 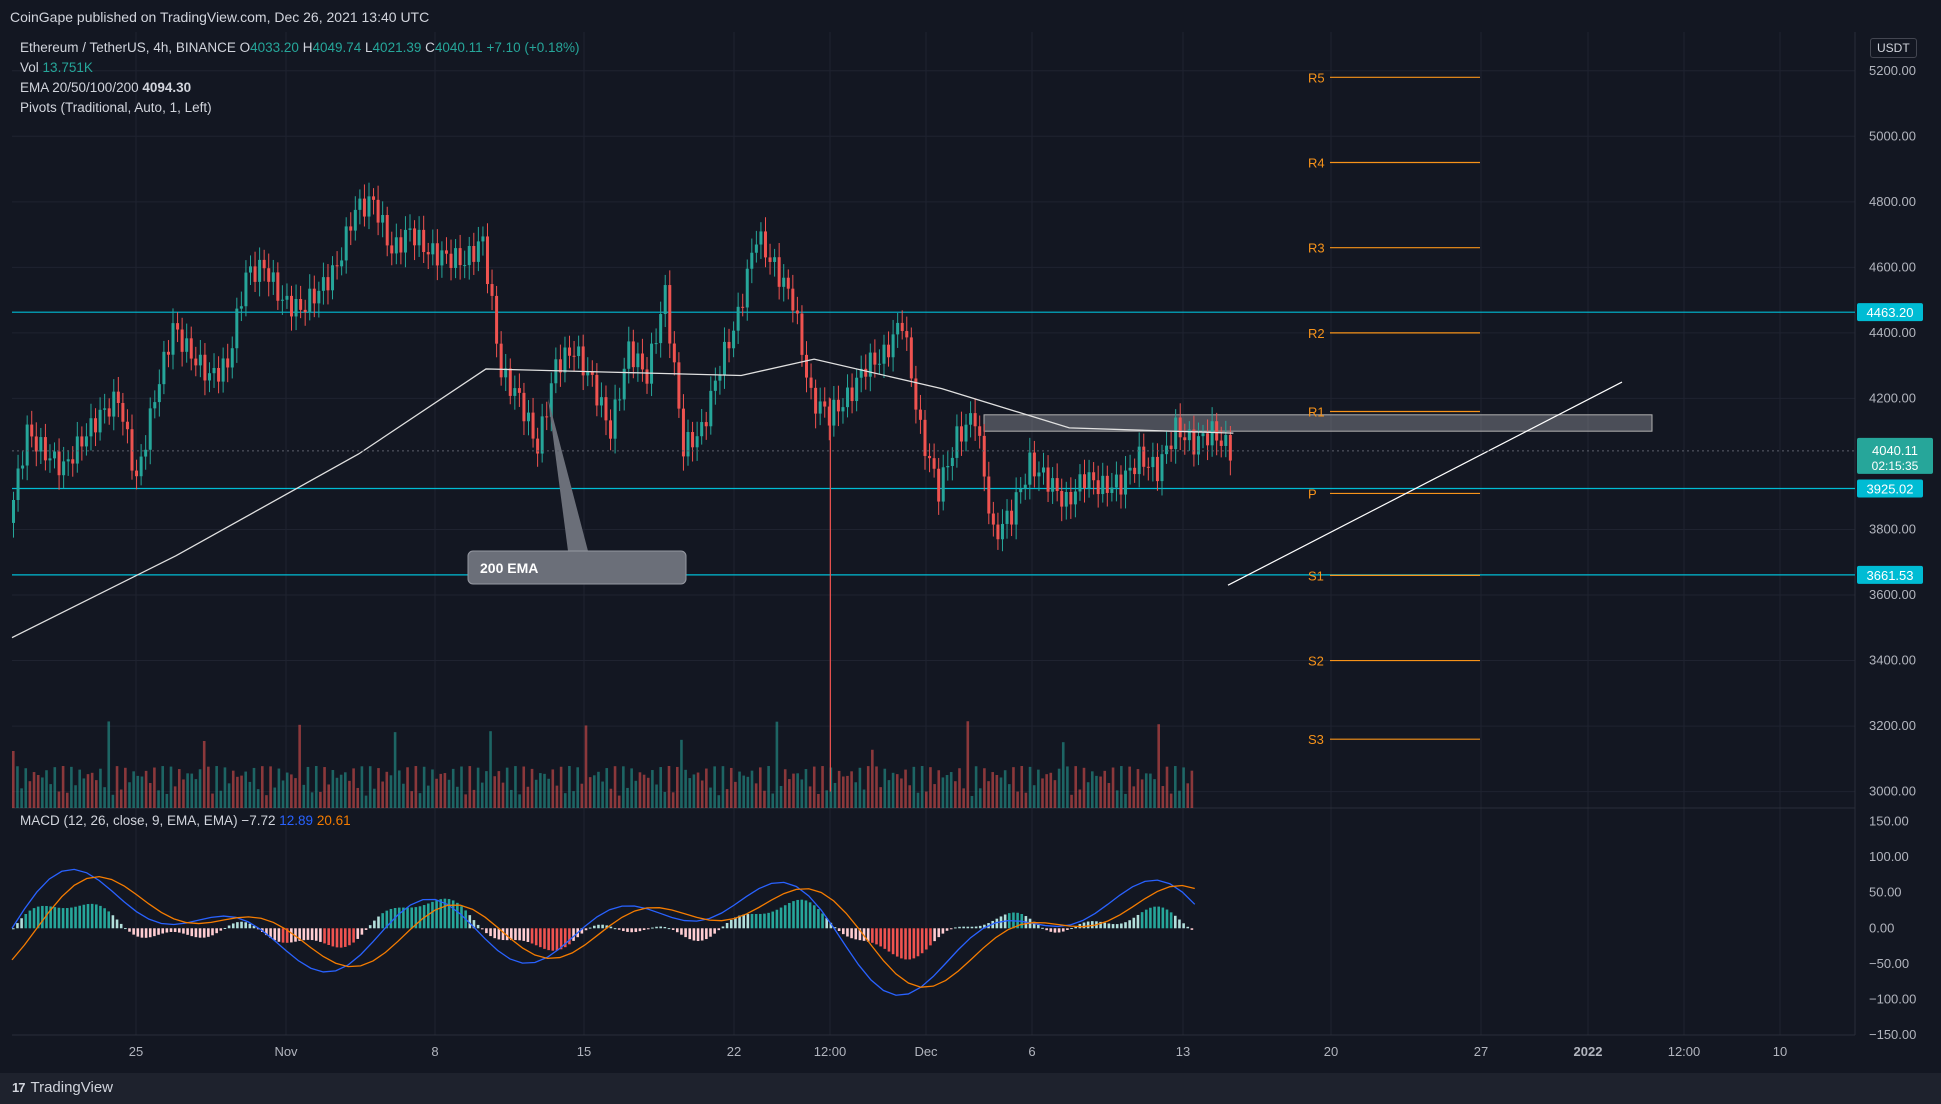 I want to click on macd-y-tick-label: 0.00, so click(x=1881, y=927).